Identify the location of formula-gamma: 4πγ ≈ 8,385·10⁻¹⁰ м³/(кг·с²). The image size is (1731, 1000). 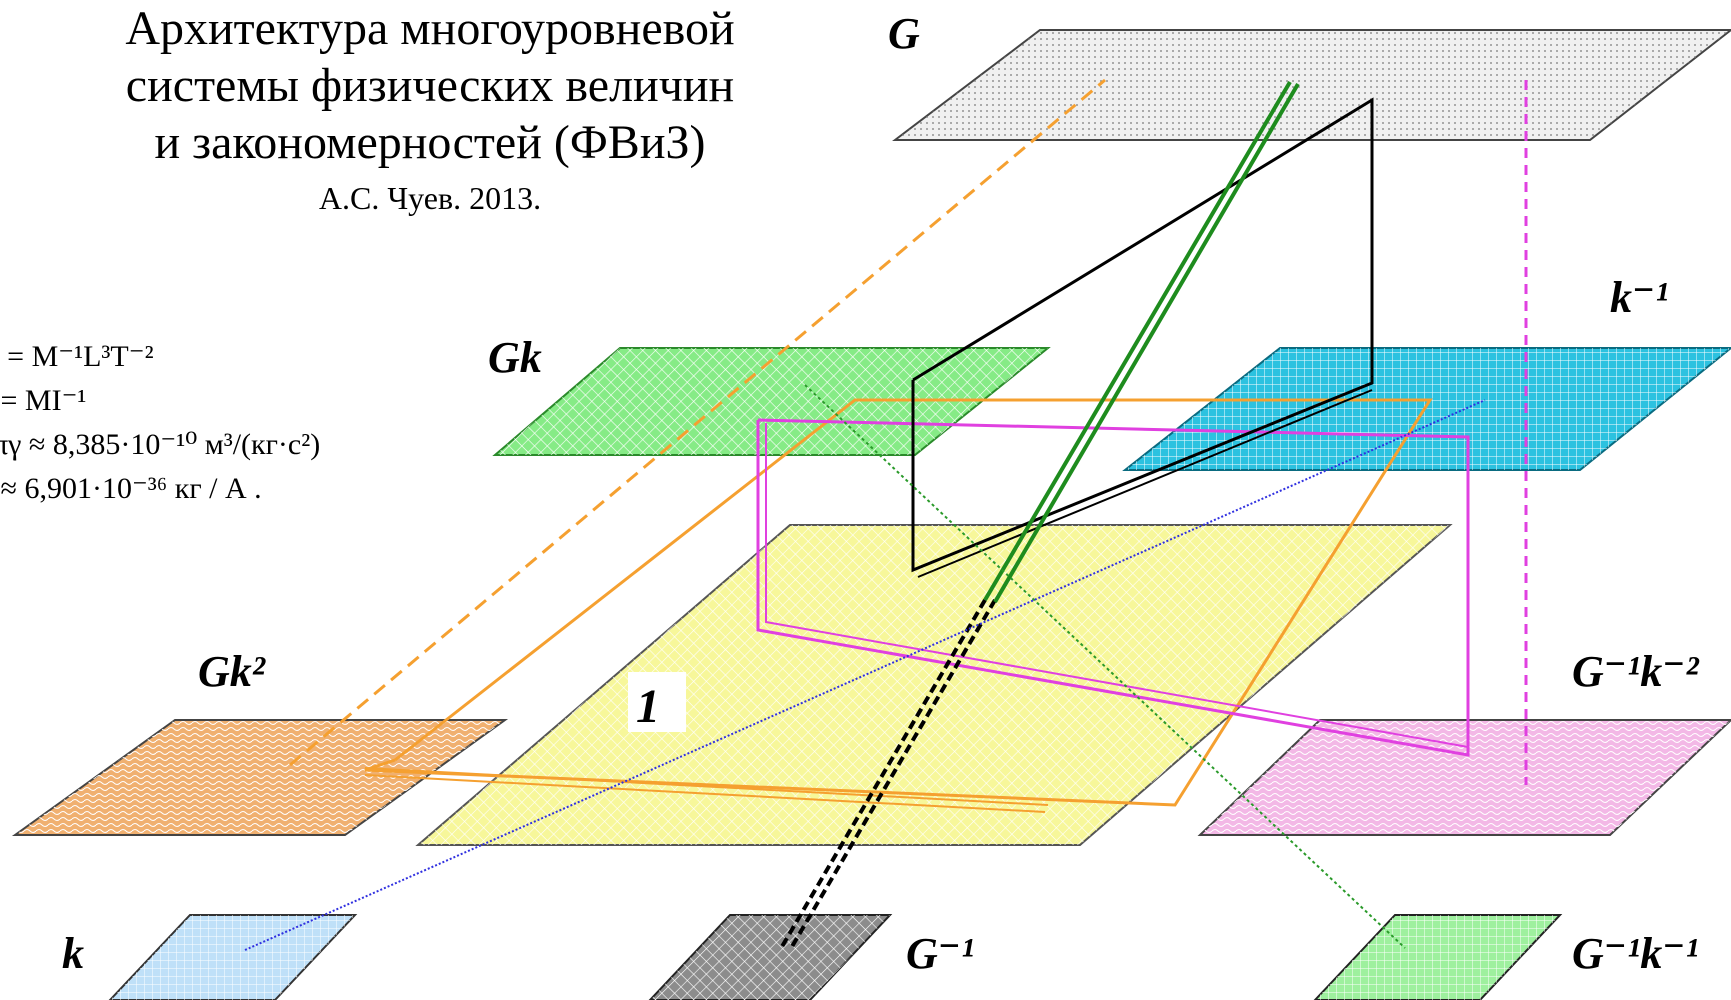
(160, 444).